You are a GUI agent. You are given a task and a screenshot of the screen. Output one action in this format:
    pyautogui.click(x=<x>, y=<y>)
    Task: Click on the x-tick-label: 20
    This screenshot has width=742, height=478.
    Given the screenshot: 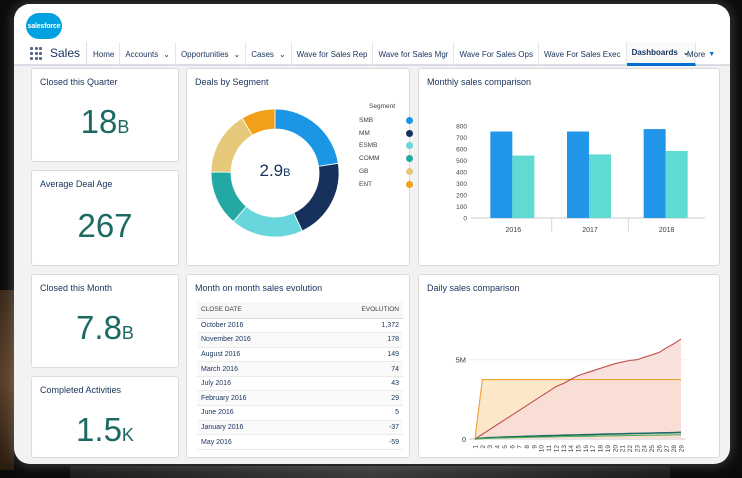 What is the action you would take?
    pyautogui.click(x=615, y=449)
    